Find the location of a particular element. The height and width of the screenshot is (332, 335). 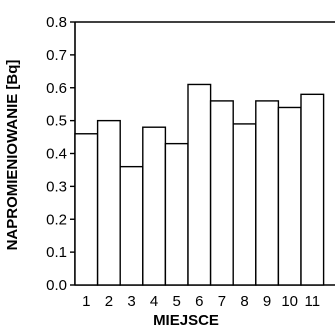

y-tick-label: 0.5 is located at coordinates (56, 121).